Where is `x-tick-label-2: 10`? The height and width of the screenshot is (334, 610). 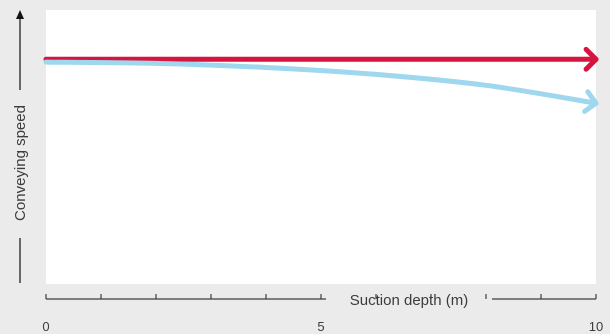
x-tick-label-2: 10 is located at coordinates (596, 326).